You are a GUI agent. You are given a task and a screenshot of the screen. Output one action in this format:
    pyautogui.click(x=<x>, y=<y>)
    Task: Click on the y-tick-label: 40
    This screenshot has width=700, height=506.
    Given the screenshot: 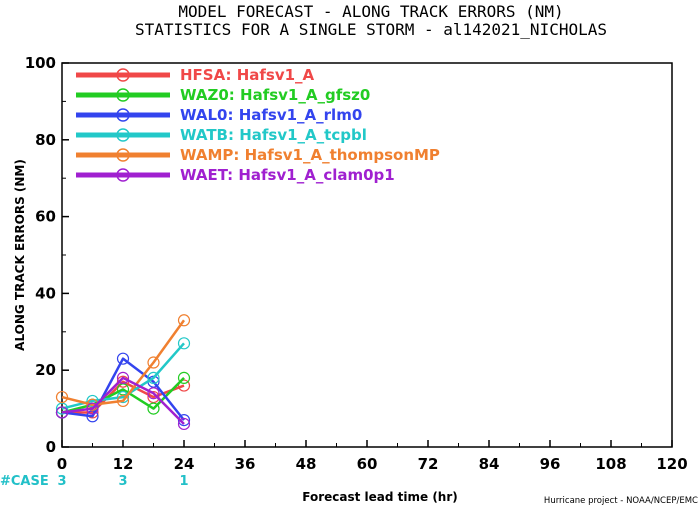 What is the action you would take?
    pyautogui.click(x=45, y=293)
    